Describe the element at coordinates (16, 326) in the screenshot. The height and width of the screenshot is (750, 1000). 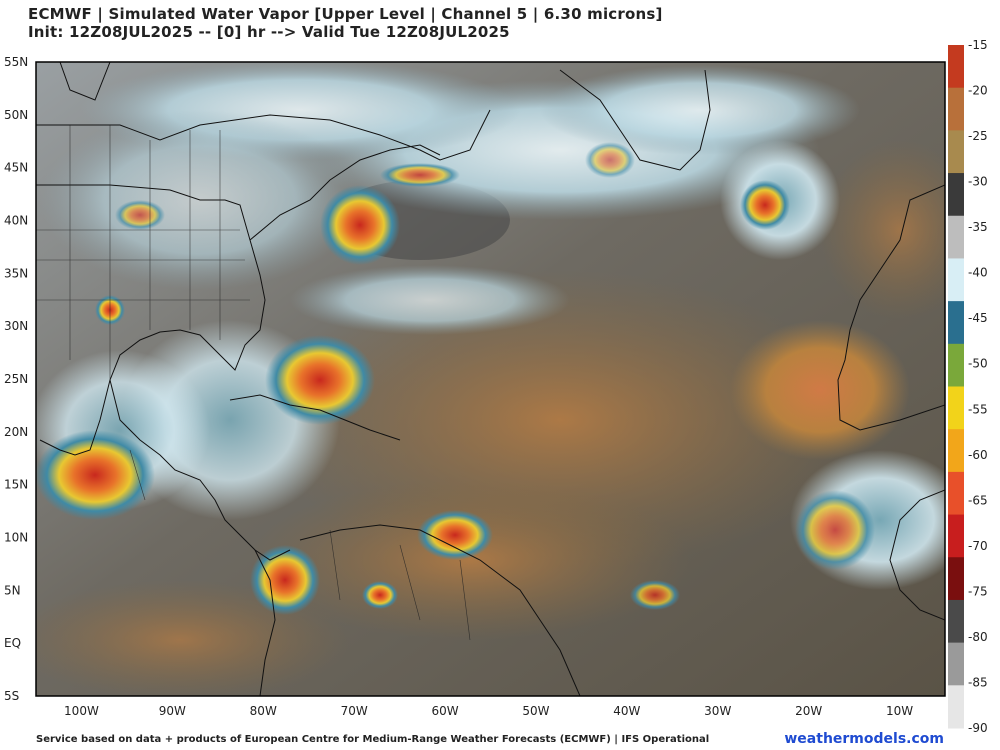
I see `lat-label: 30N` at that location.